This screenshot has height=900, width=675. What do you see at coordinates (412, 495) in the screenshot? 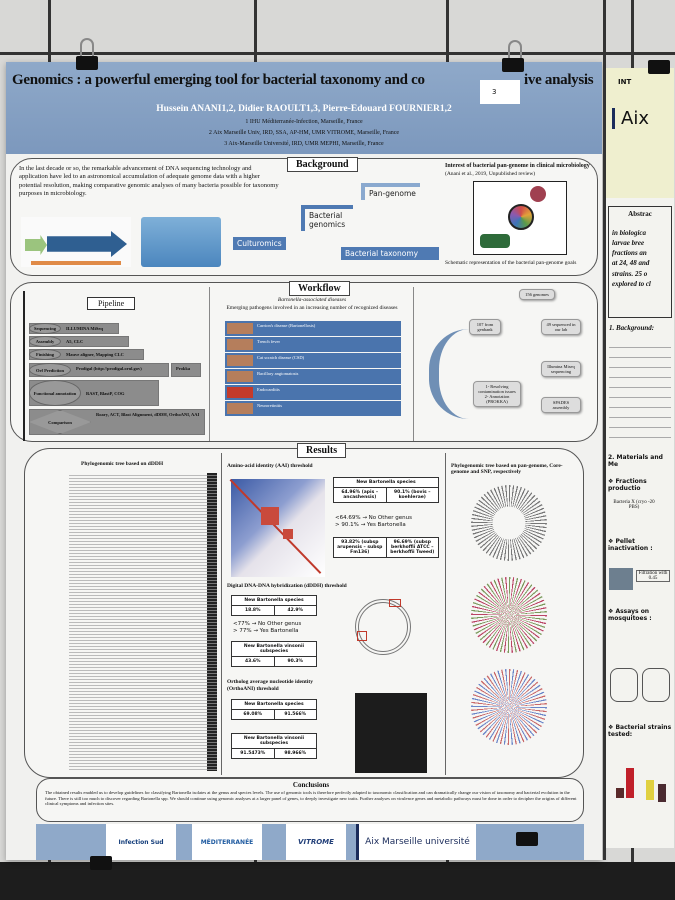
I see `table-cell: 90.1% (bovis – koehlerae)` at bounding box center [412, 495].